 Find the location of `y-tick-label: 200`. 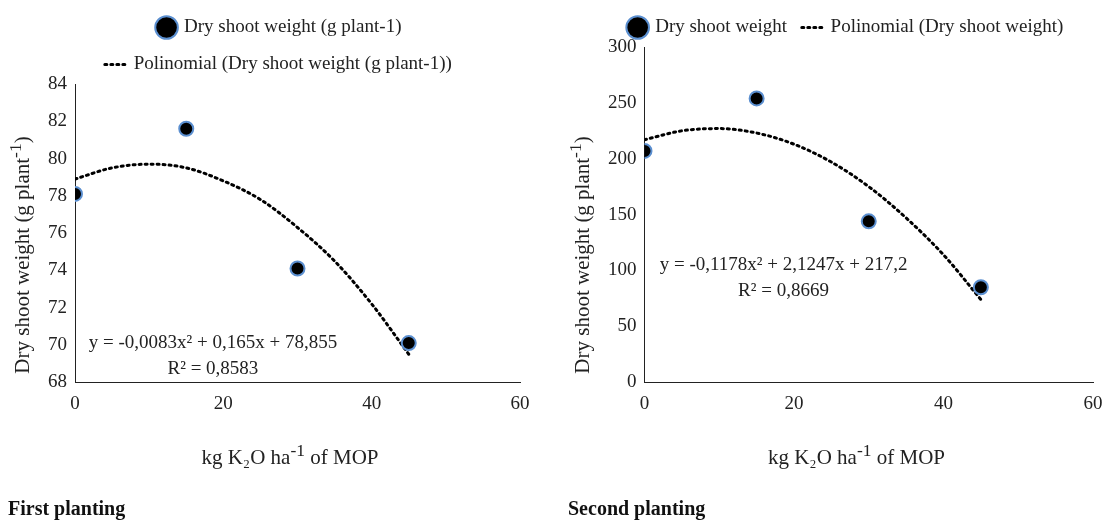

y-tick-label: 200 is located at coordinates (622, 157).